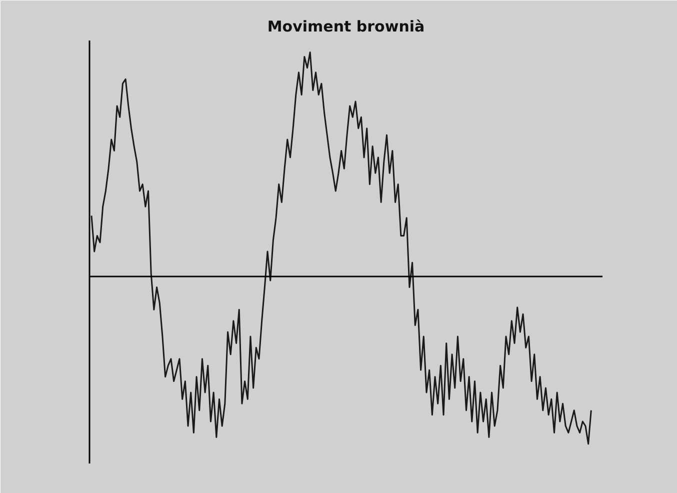 This screenshot has height=493, width=677. I want to click on chart-title: Moviment brownià, so click(346, 27).